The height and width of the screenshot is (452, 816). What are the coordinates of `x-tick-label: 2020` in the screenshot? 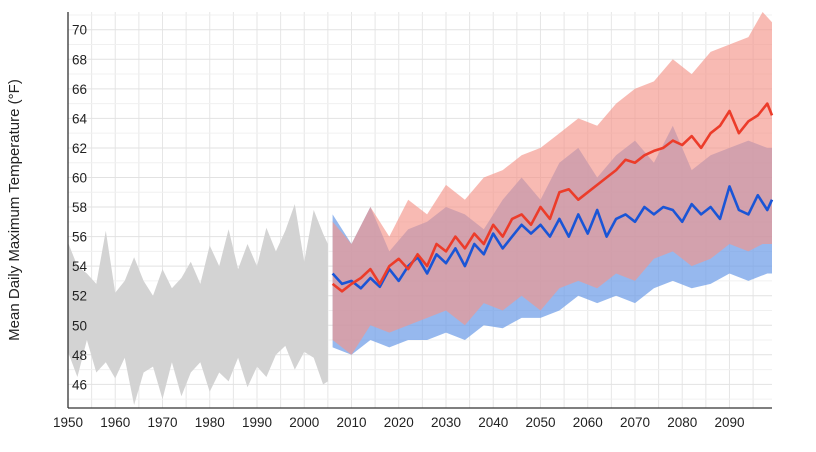 It's located at (399, 422).